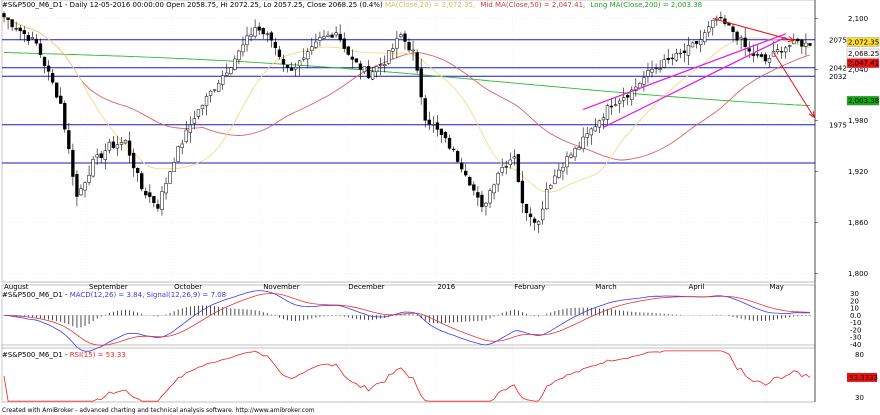 The image size is (880, 415). What do you see at coordinates (776, 287) in the screenshot?
I see `month-label: May` at bounding box center [776, 287].